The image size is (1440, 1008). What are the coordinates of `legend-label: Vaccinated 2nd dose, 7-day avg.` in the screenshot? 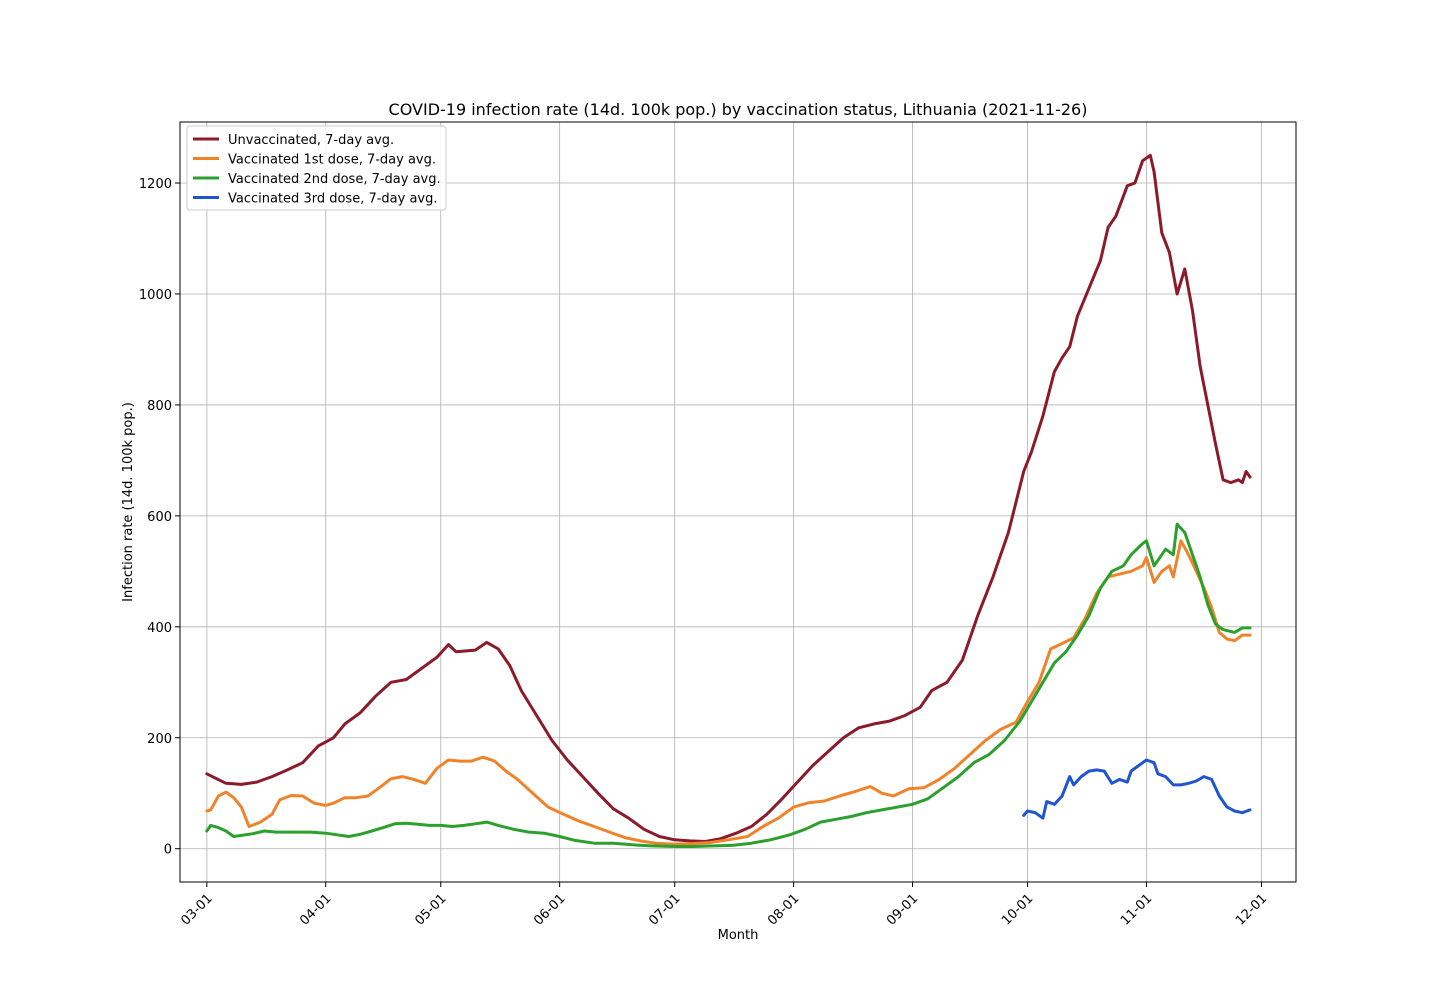 It's located at (334, 179).